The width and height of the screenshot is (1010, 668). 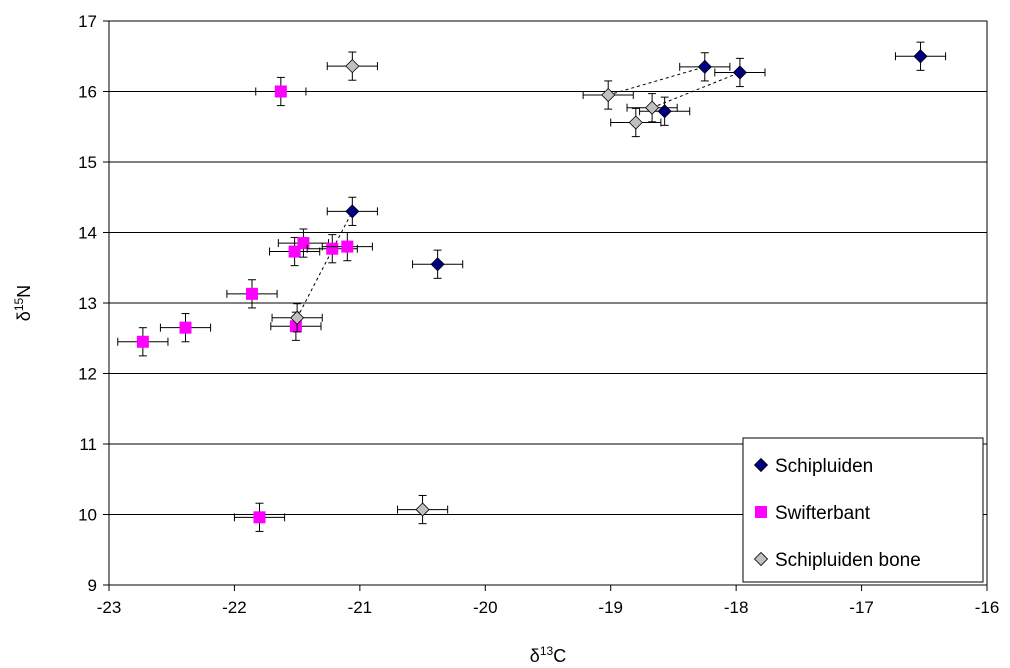 I want to click on legend: Schipluiden Swifterbant Schipluiden bone, so click(x=863, y=510).